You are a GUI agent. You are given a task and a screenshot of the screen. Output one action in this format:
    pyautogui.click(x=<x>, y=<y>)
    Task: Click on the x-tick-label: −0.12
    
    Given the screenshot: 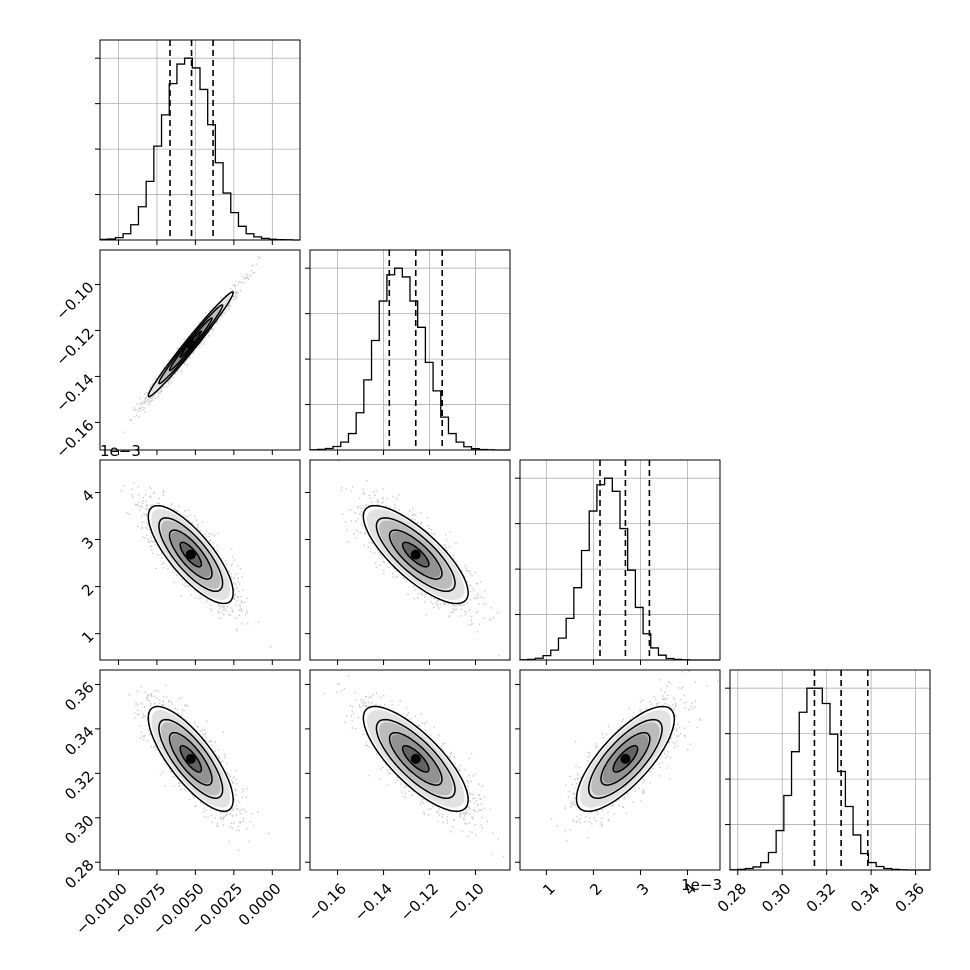 What is the action you would take?
    pyautogui.click(x=419, y=902)
    